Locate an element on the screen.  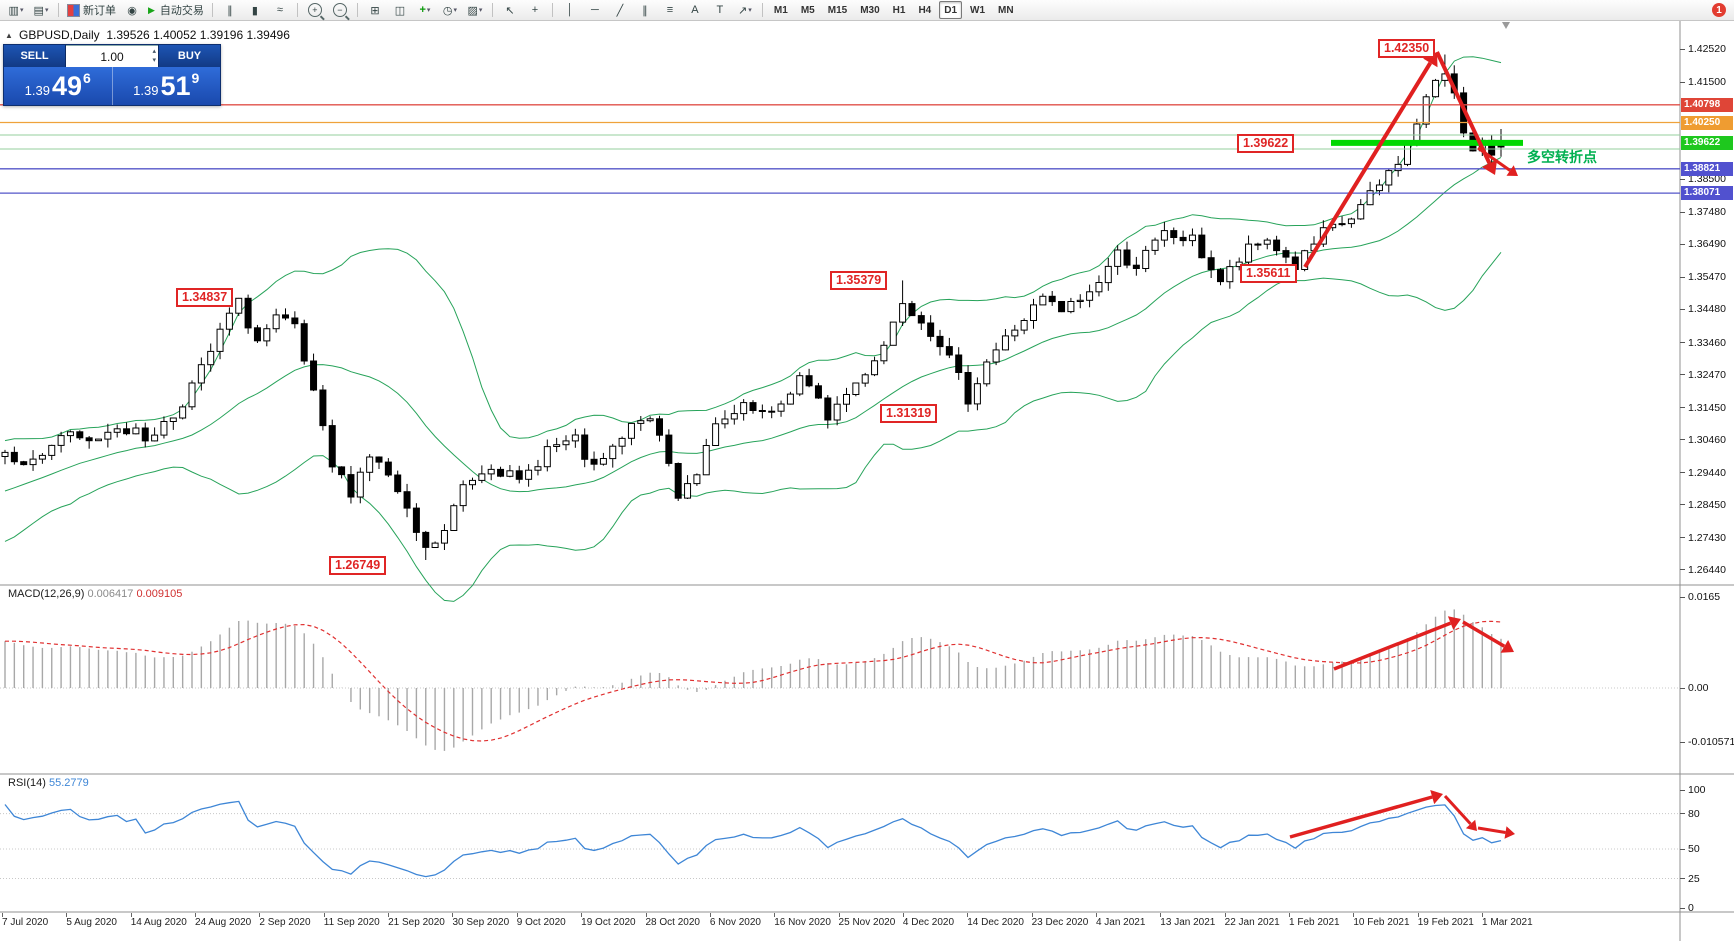
macd-label: MACD(12,26,9) 0.006417 0.009105 is located at coordinates (95, 594).